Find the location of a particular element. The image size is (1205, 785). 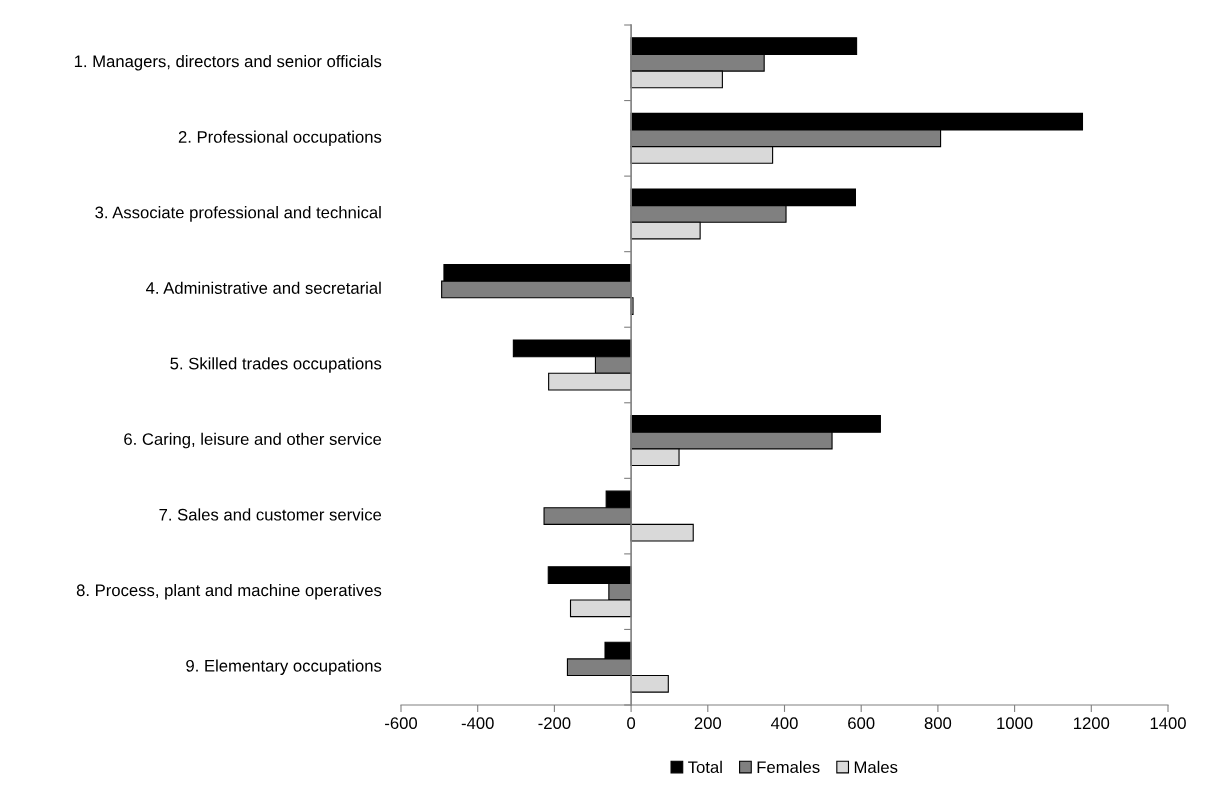

x-tick-label: 800 is located at coordinates (938, 723).